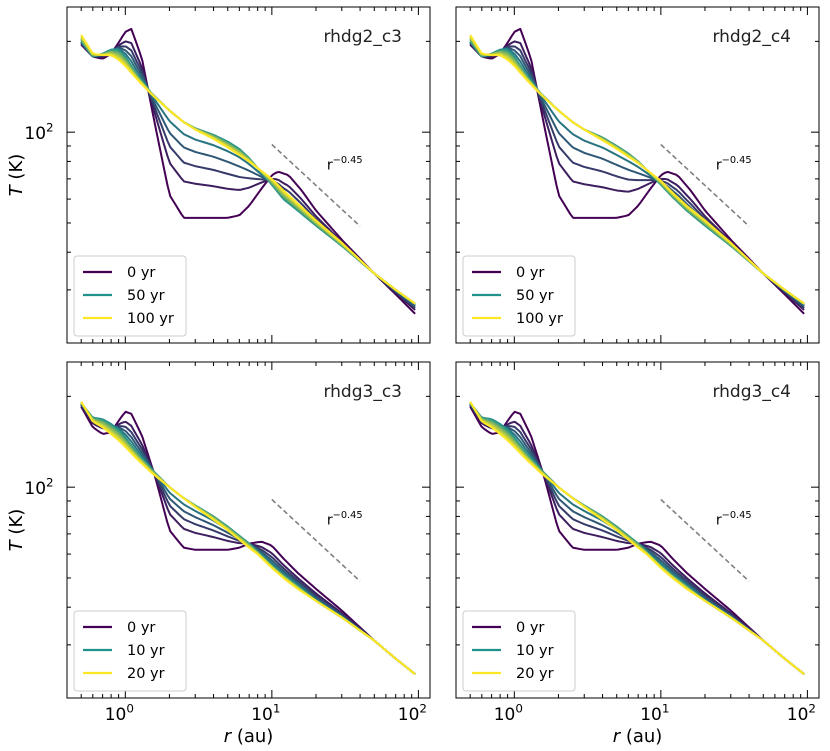 Image resolution: width=830 pixels, height=751 pixels. What do you see at coordinates (362, 37) in the screenshot?
I see `panel-title: rhdg2_c3` at bounding box center [362, 37].